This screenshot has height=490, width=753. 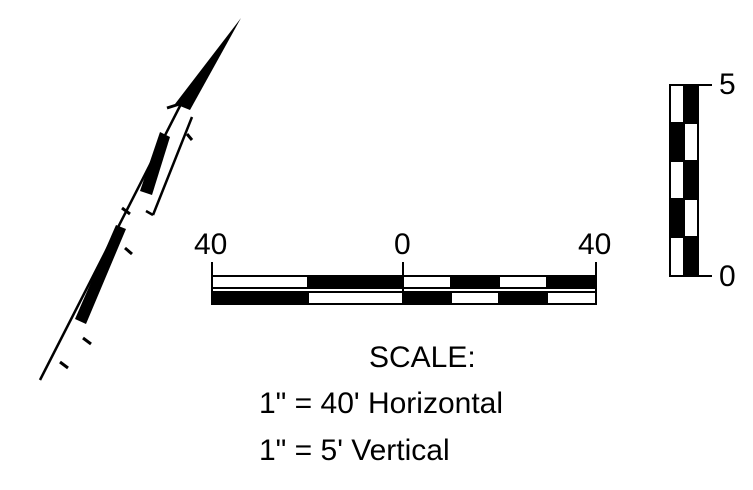 I want to click on scale-vertical-ratio: 1" = 5' Vertical, so click(x=354, y=450).